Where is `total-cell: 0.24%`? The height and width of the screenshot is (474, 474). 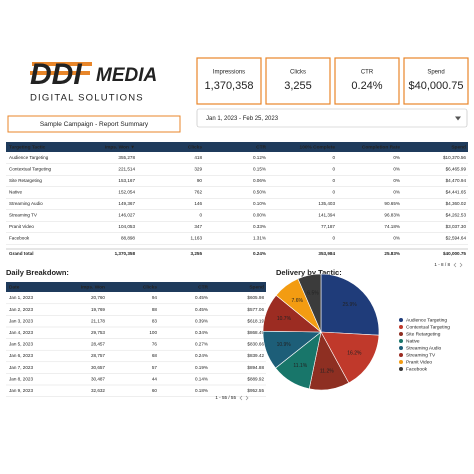 total-cell: 0.24% is located at coordinates (259, 253).